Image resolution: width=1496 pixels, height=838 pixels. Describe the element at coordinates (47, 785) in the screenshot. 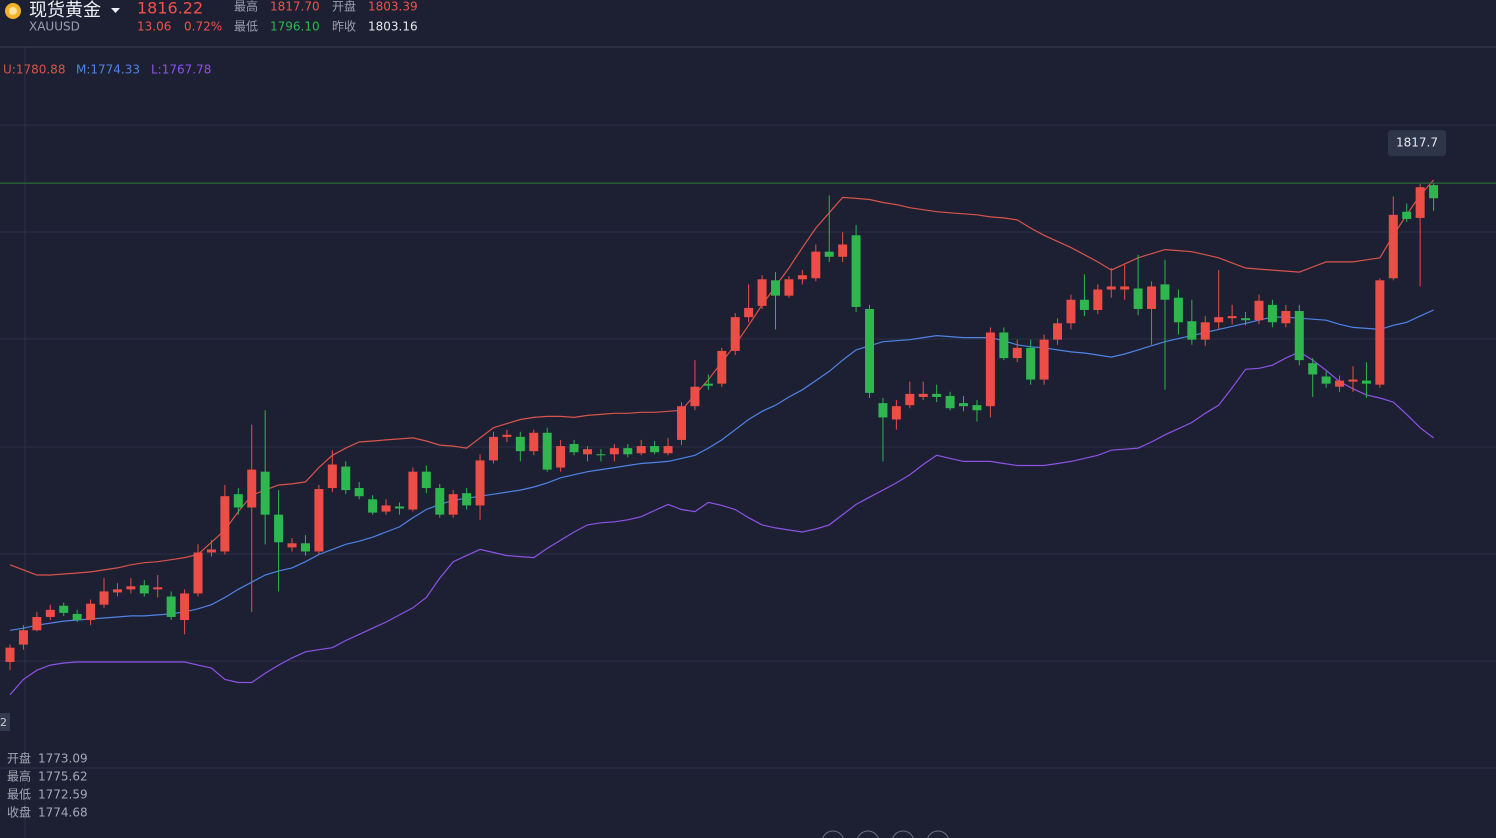

I see `ohlc-readout: 开盘 1773.09 最高 1775.62 最低 1772.59 收盘 1774.68` at that location.